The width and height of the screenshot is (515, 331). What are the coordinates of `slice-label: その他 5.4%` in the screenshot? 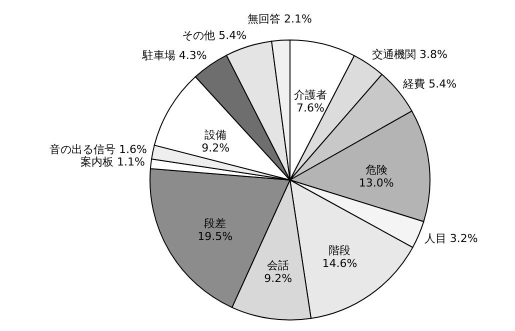 It's located at (214, 35).